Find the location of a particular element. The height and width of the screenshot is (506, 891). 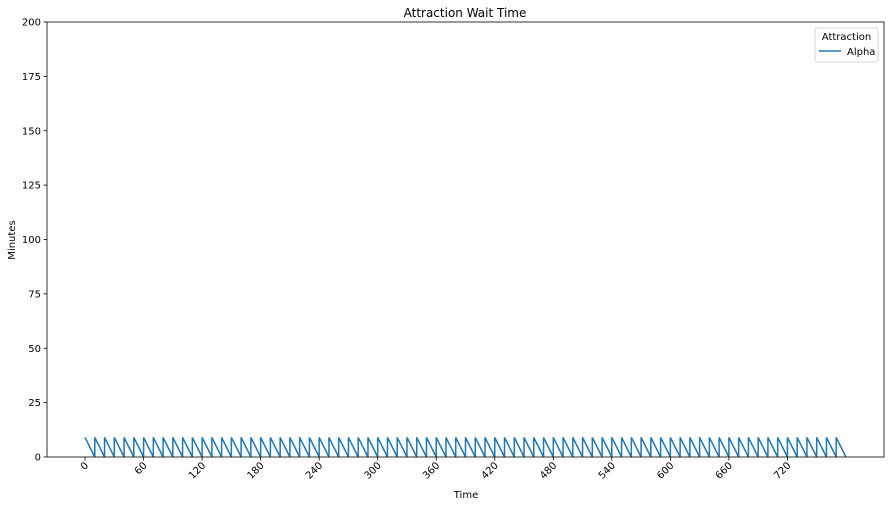

x-tick-label: 540 is located at coordinates (607, 470).